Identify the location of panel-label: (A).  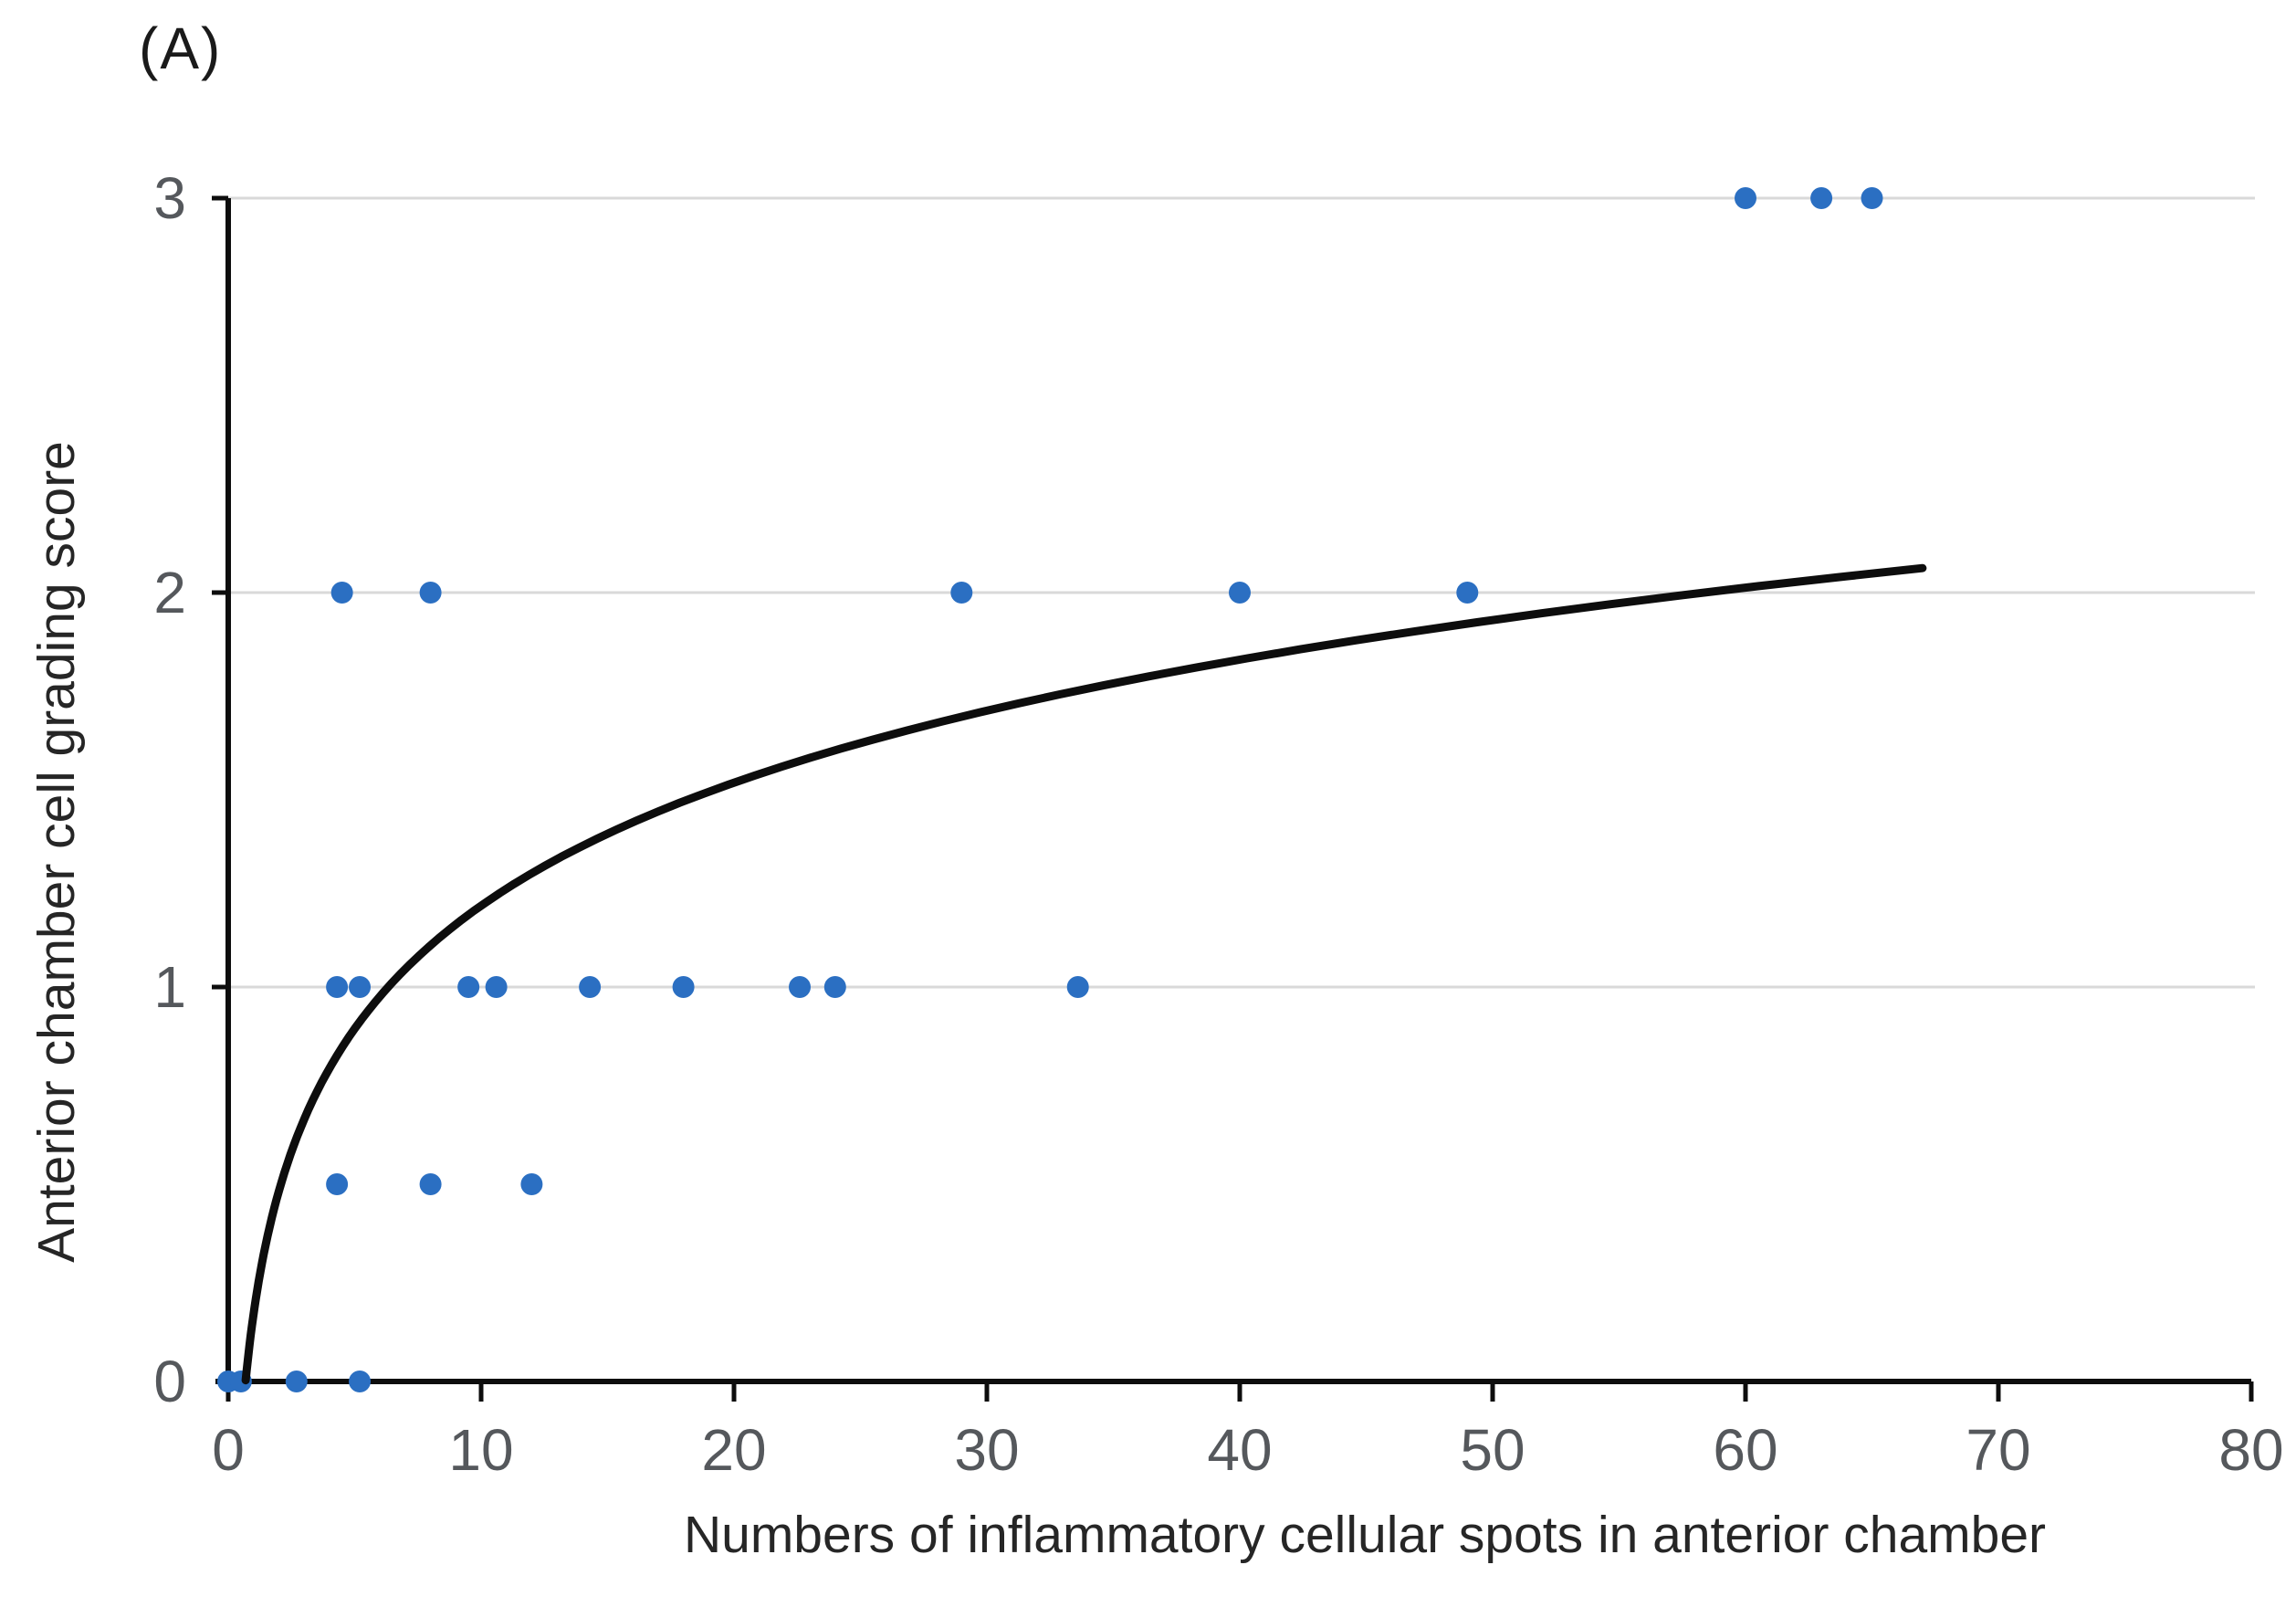
(181, 48).